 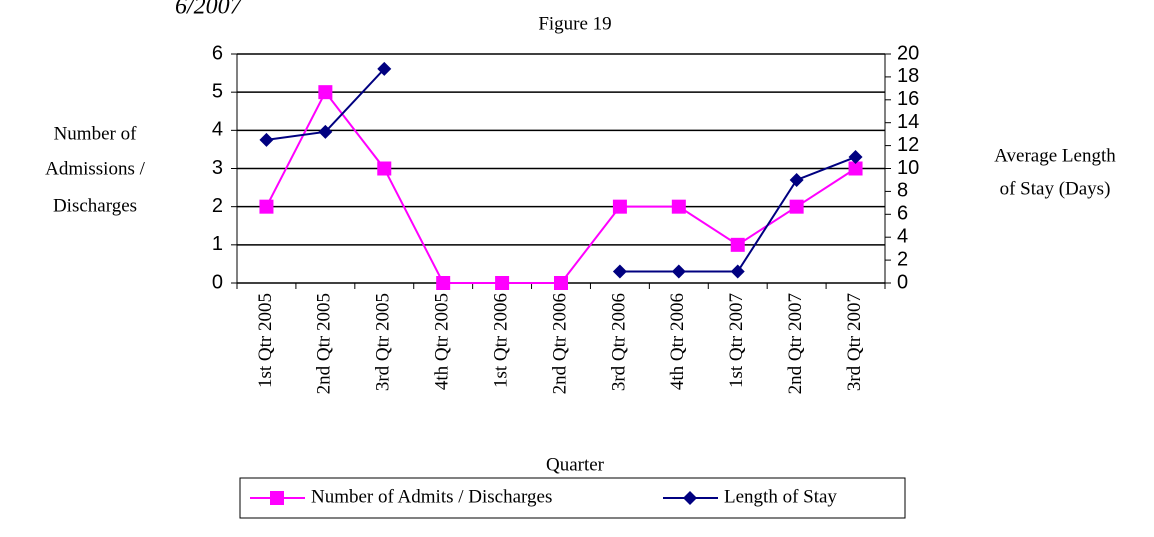 What do you see at coordinates (209, 10) in the screenshot?
I see `annotation: 6/2007` at bounding box center [209, 10].